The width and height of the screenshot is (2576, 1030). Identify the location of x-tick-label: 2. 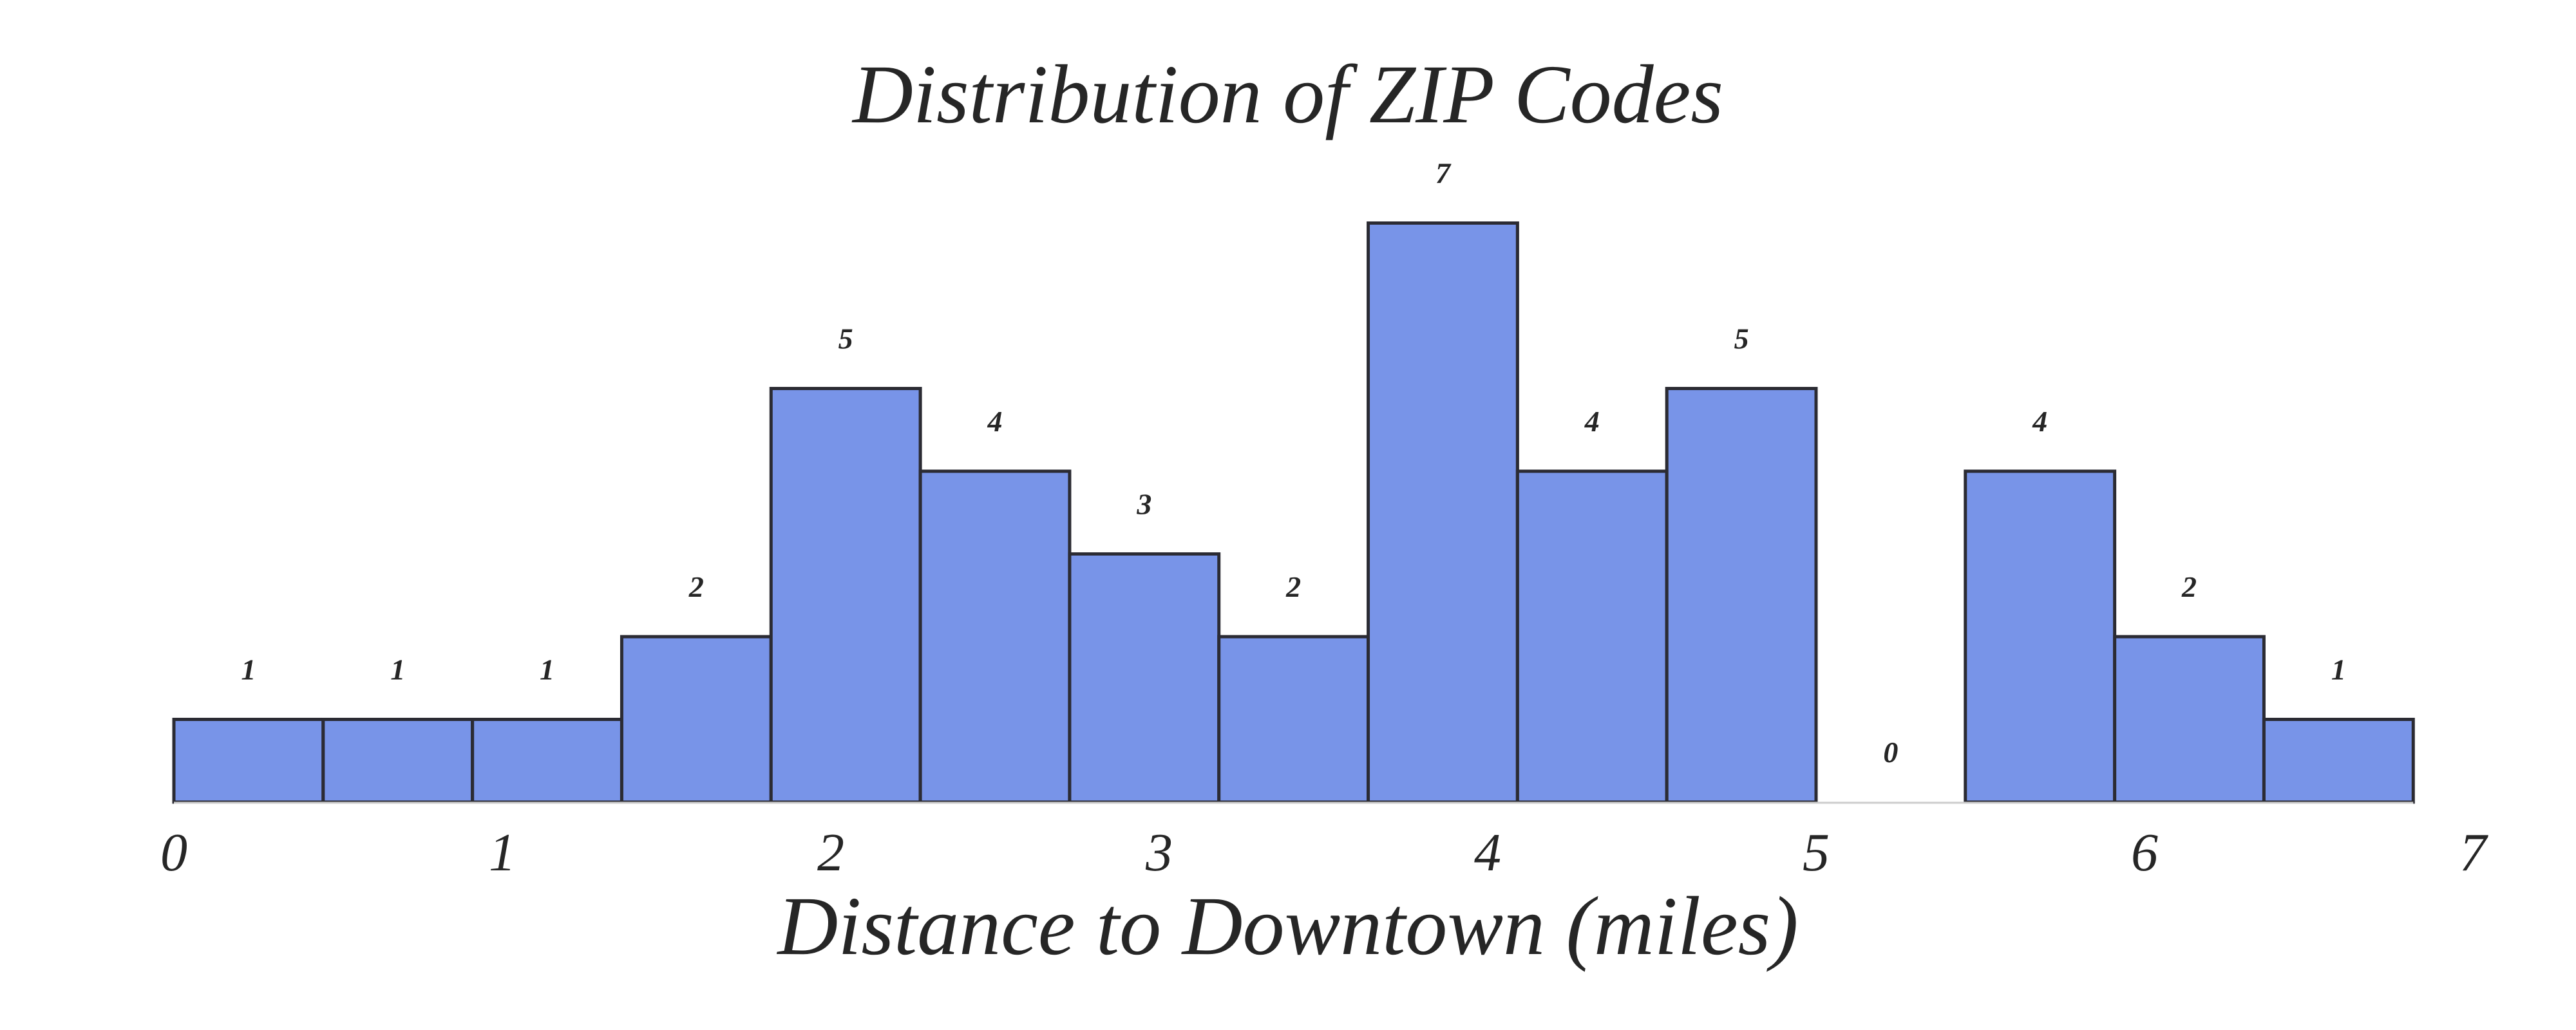
(830, 853).